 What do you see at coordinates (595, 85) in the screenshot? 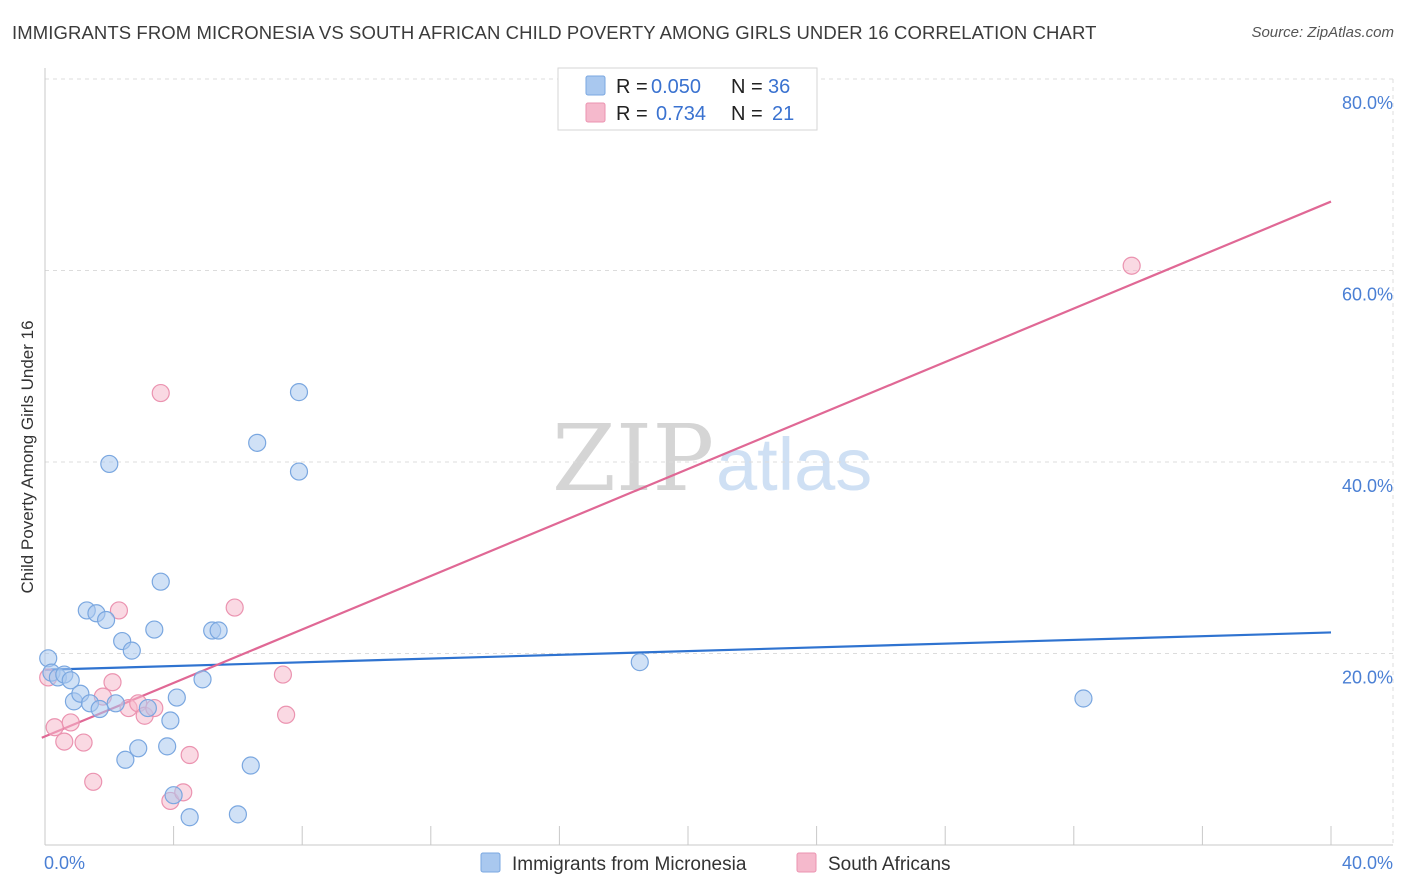
I see `legend-swatch-blue` at bounding box center [595, 85].